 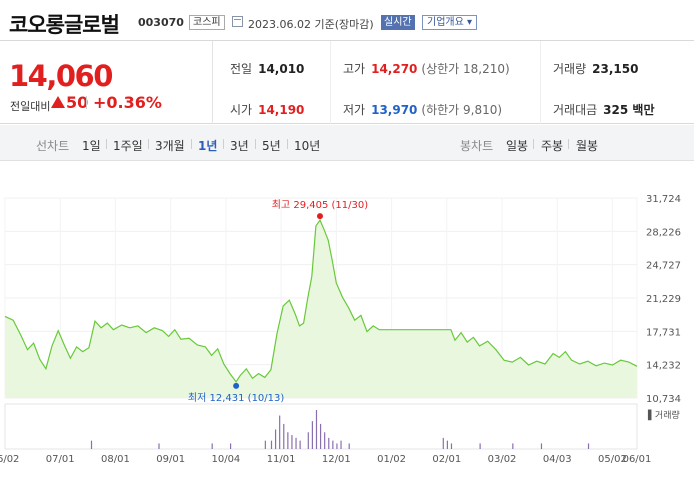 I want to click on chart-tabs: 선차트 1일 1주일 3개월 1년 3년 5년 10년 봉차트 일봉 주봉 월봉, so click(x=347, y=143).